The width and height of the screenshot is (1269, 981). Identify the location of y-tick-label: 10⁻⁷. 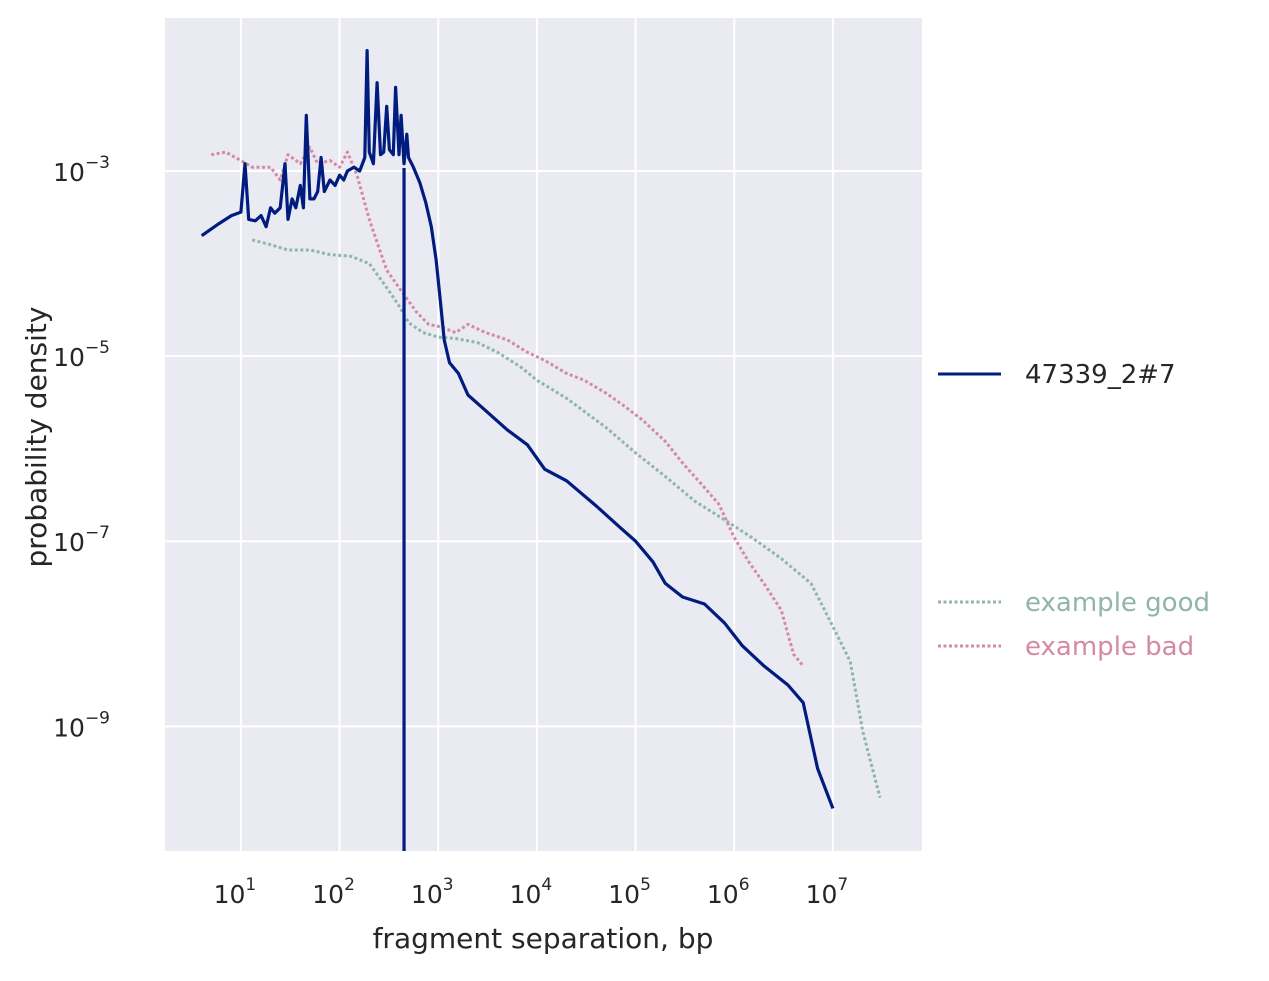
(81, 540).